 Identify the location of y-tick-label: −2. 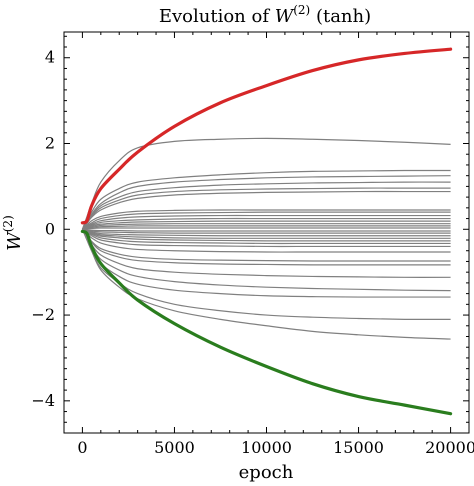
(43, 314).